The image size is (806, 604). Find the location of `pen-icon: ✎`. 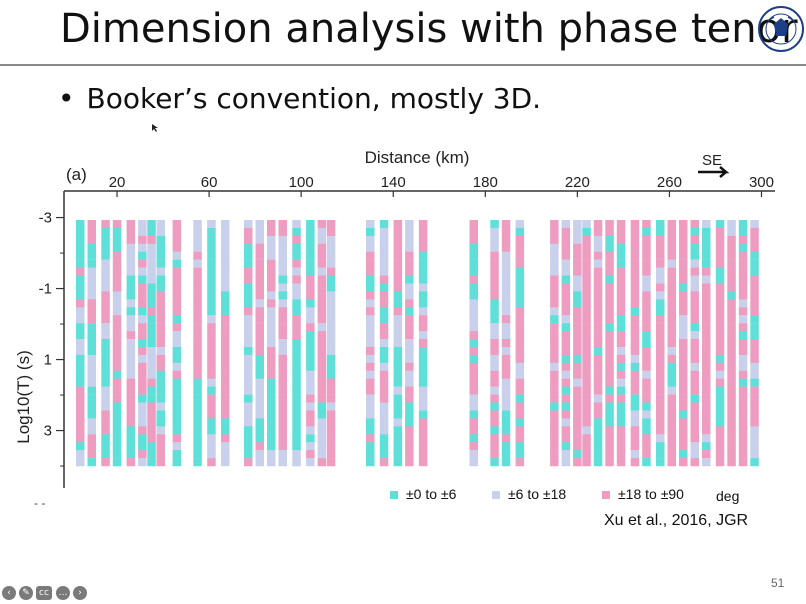

pen-icon: ✎ is located at coordinates (26, 593).